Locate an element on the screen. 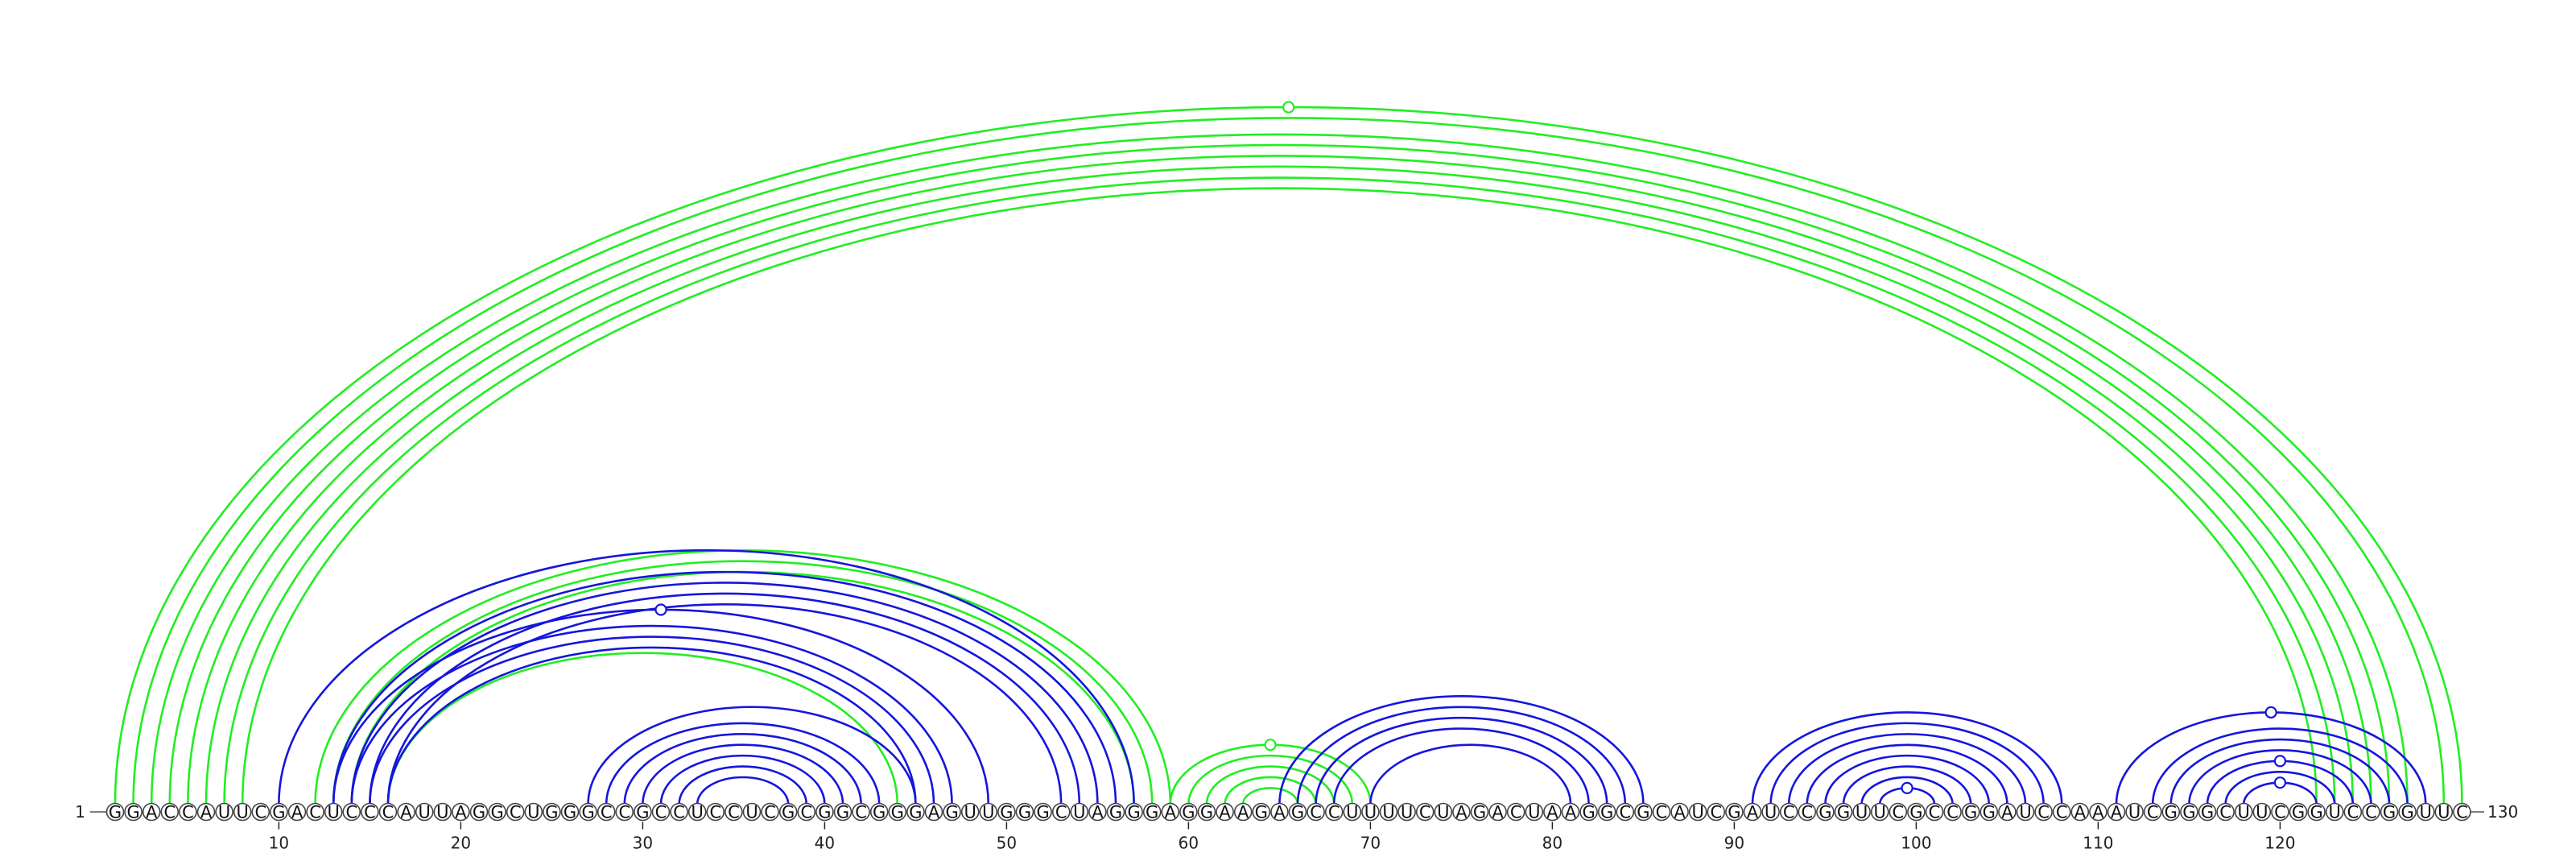  end-label: 130 is located at coordinates (2502, 812).